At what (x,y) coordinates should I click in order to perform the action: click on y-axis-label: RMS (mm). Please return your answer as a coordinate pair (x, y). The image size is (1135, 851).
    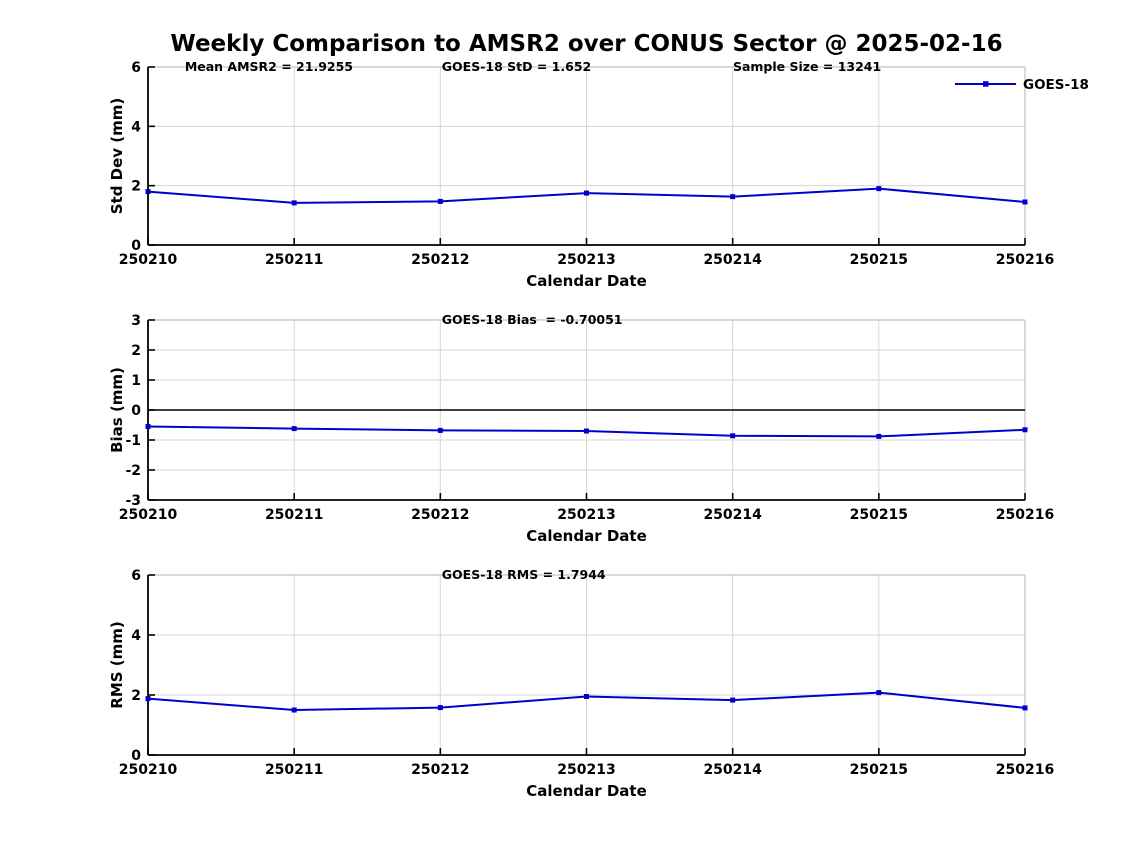
    Looking at the image, I should click on (117, 664).